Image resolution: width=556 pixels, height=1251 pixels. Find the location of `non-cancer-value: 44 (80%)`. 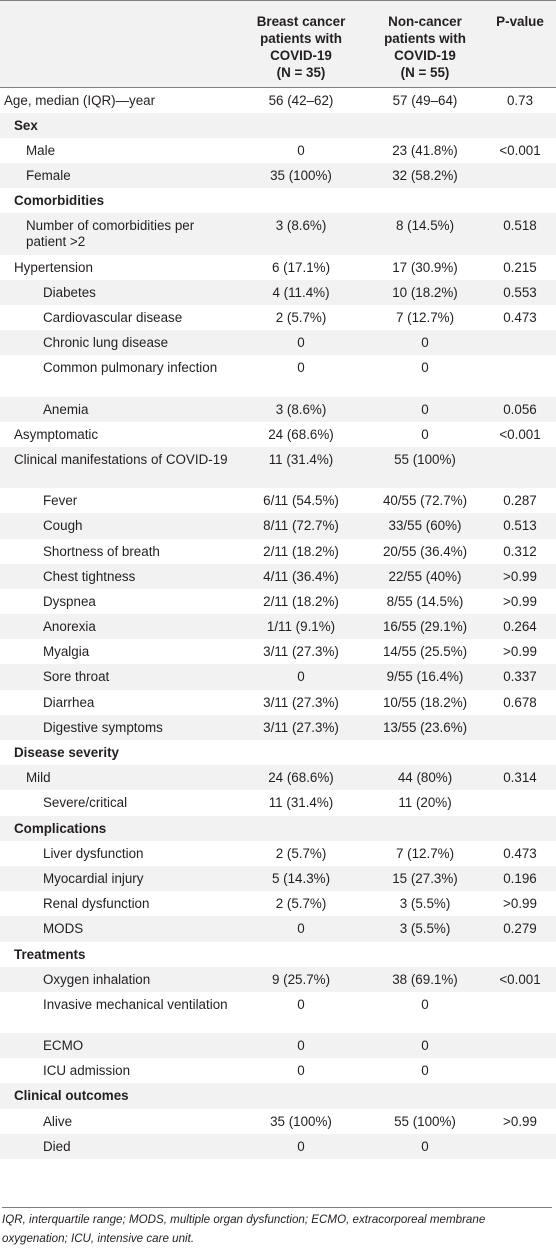

non-cancer-value: 44 (80%) is located at coordinates (425, 778).